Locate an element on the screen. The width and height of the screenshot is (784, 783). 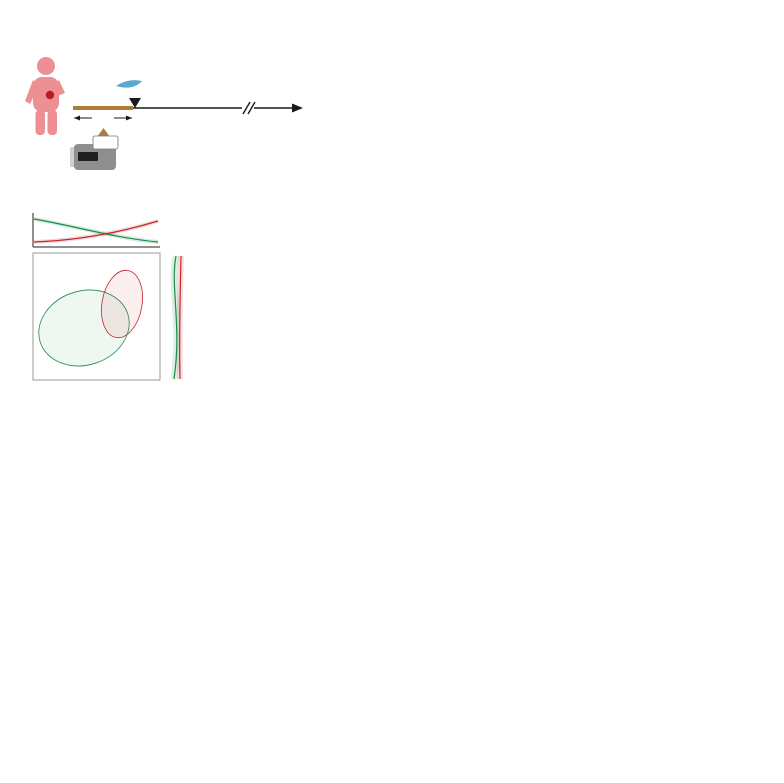
panel-f is located at coordinates (685, 298).